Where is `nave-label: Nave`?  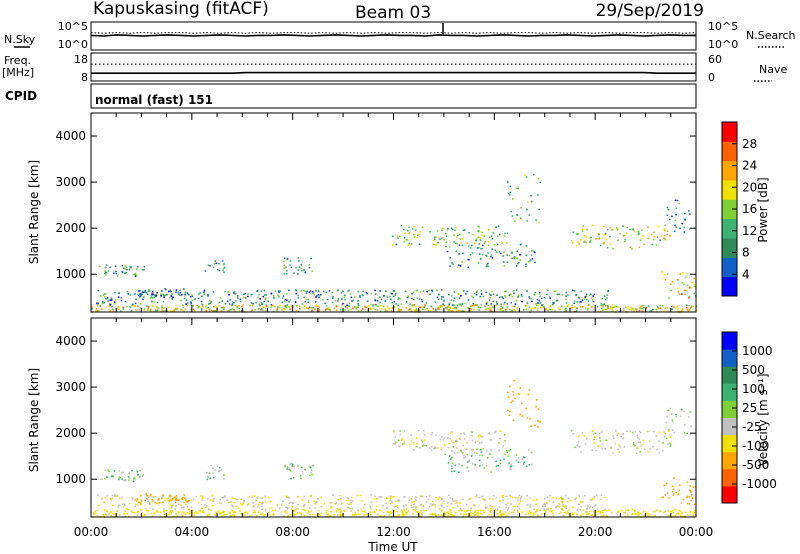
nave-label: Nave is located at coordinates (773, 69).